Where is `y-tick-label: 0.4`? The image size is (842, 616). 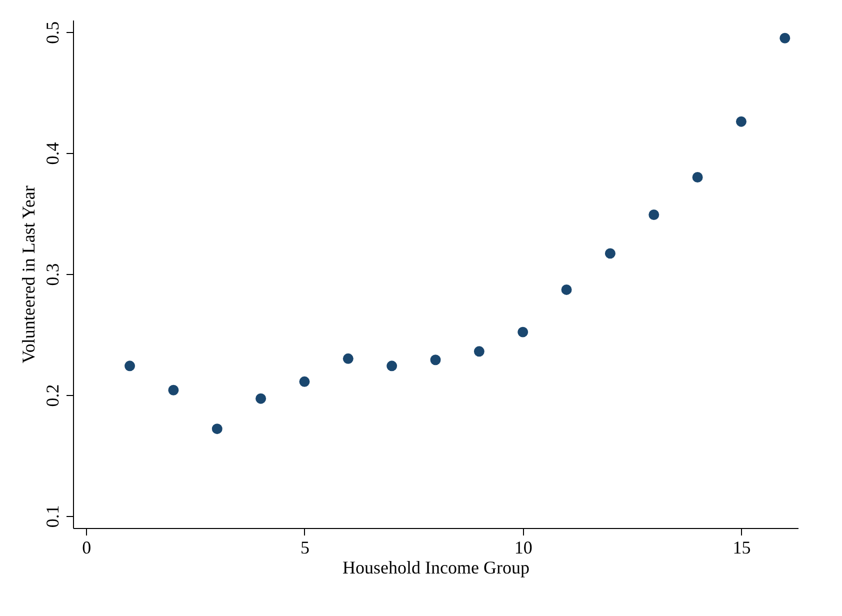 y-tick-label: 0.4 is located at coordinates (52, 153).